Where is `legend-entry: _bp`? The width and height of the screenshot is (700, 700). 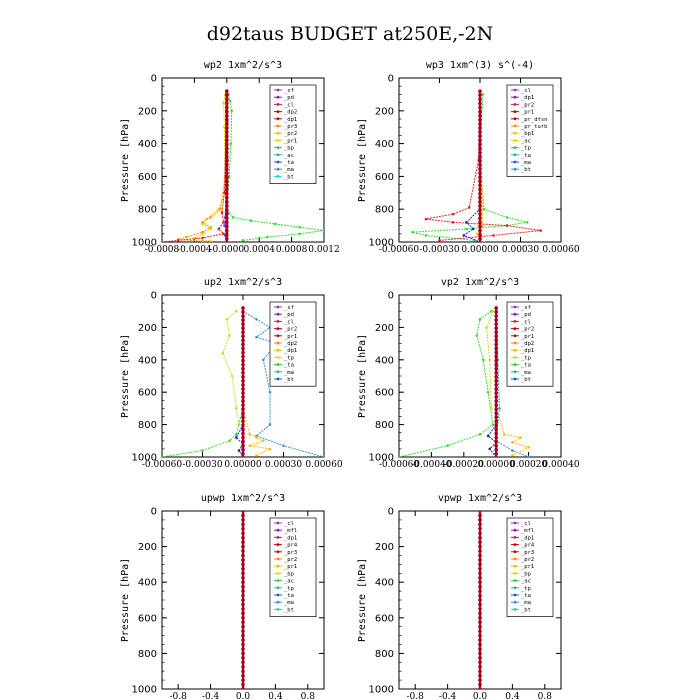
legend-entry: _bp is located at coordinates (289, 574).